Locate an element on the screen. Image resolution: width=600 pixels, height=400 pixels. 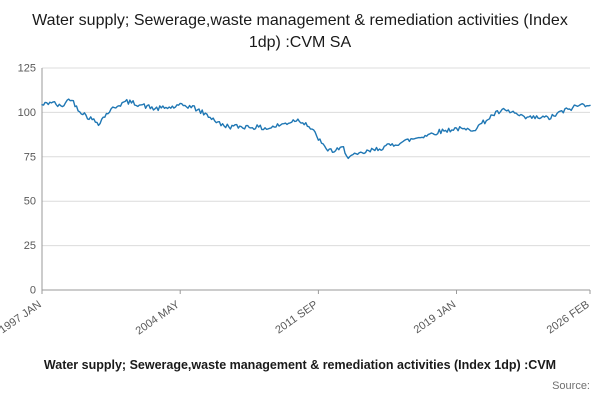
x-tick-label: 2019 JAN is located at coordinates (435, 318).